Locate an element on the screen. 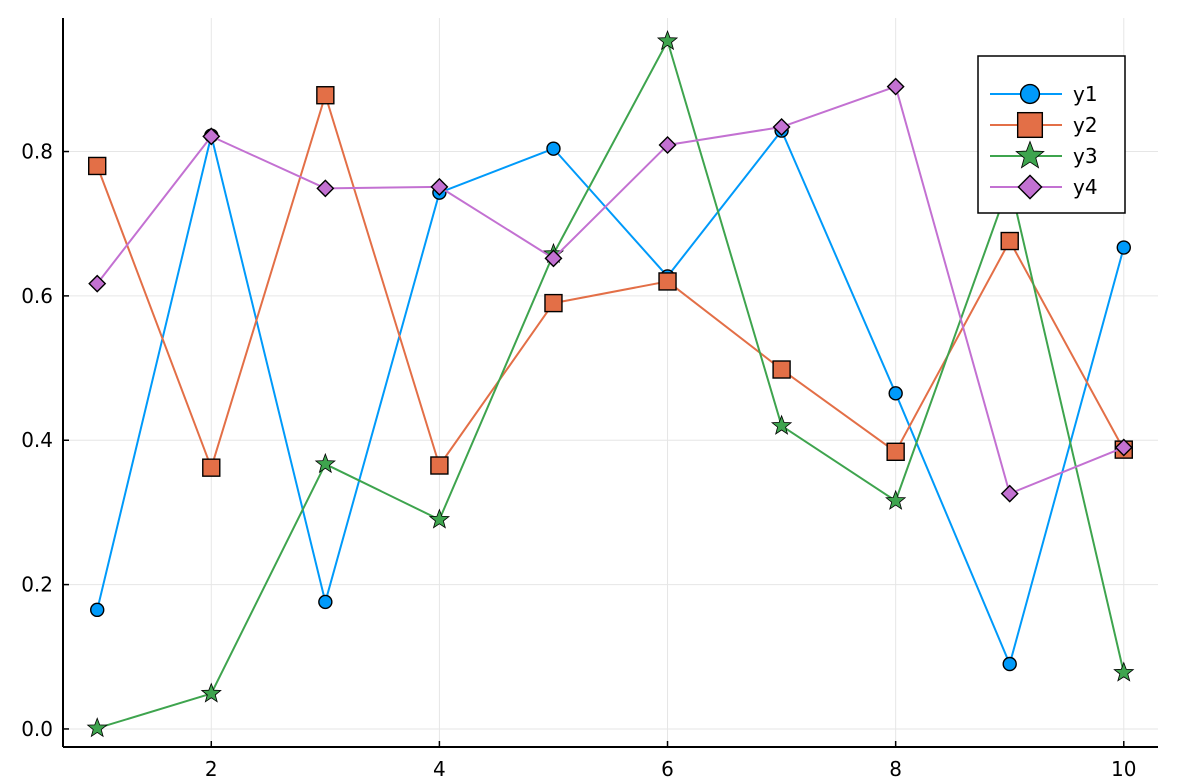 The width and height of the screenshot is (1178, 784). x-tick-label: 10 is located at coordinates (1123, 769).